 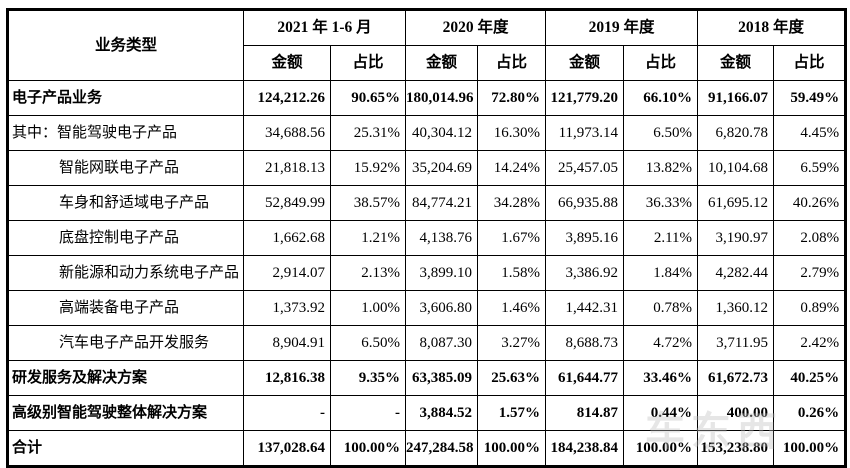 What do you see at coordinates (736, 343) in the screenshot?
I see `amount-cell: 3,711.95` at bounding box center [736, 343].